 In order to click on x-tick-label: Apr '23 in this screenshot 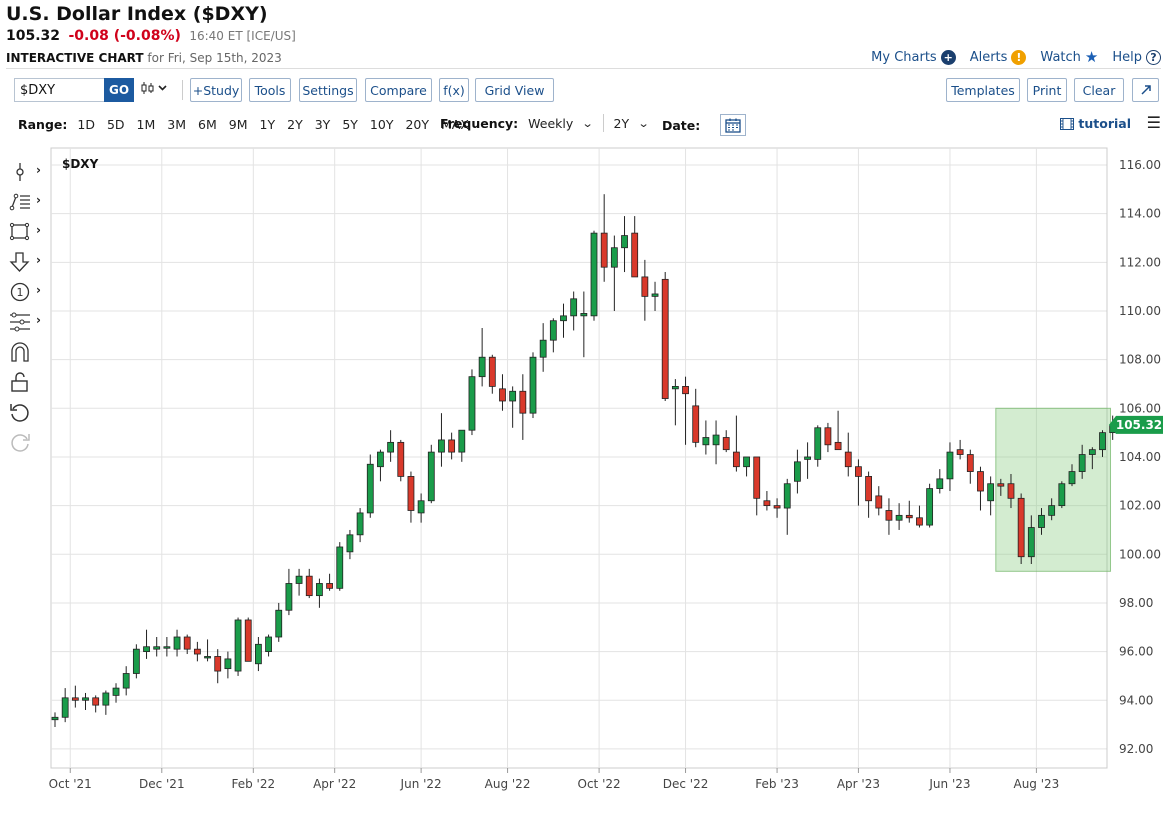, I will do `click(858, 784)`.